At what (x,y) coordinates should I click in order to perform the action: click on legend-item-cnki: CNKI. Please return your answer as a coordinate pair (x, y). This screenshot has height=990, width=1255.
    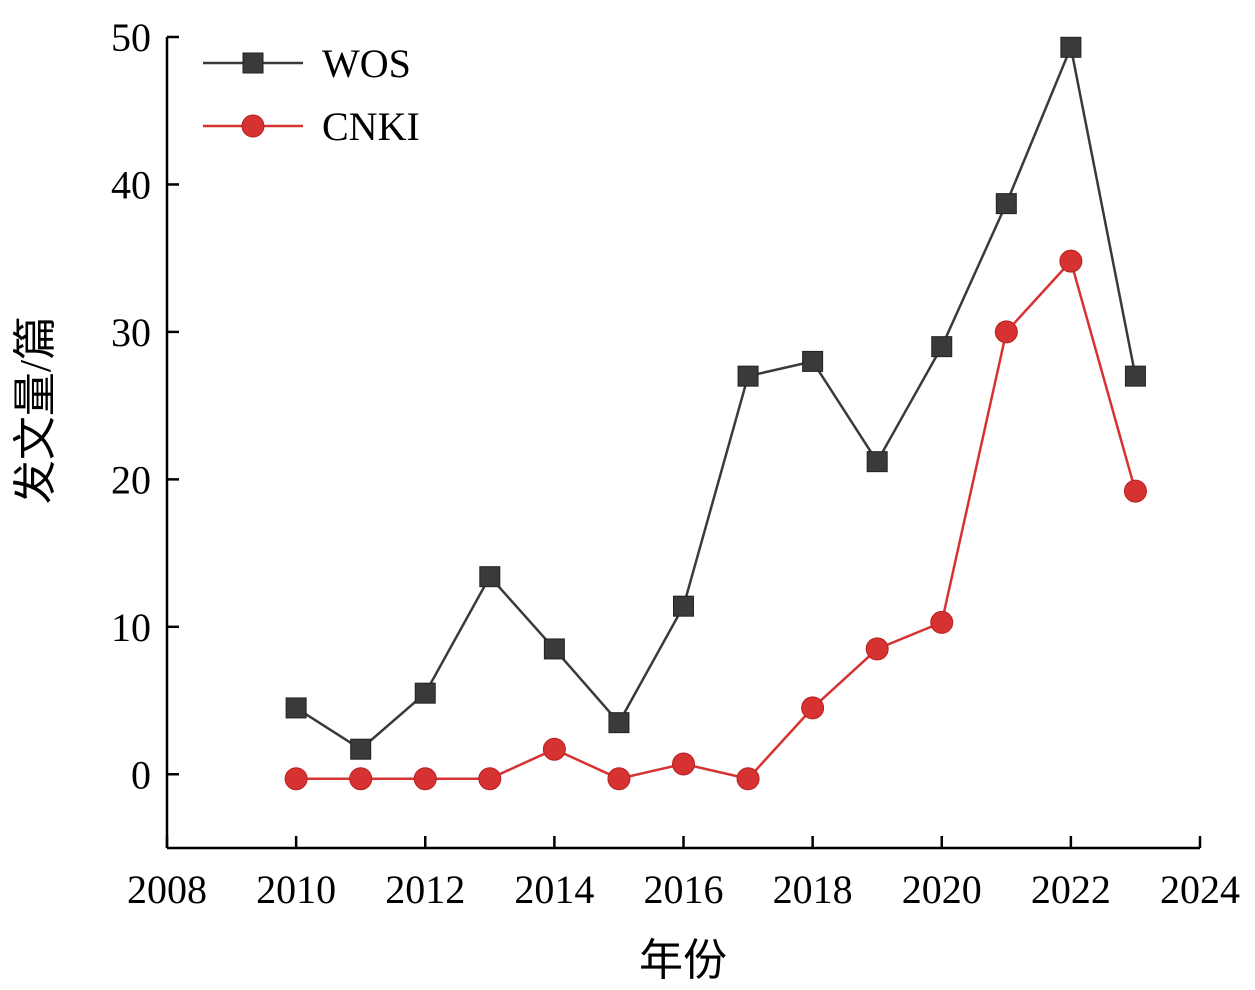
    Looking at the image, I should click on (311, 126).